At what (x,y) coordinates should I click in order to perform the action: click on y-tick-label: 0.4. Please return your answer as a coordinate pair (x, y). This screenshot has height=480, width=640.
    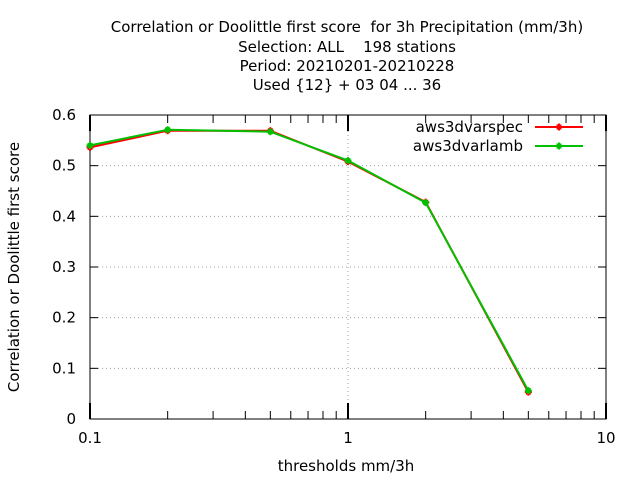
    Looking at the image, I should click on (64, 216).